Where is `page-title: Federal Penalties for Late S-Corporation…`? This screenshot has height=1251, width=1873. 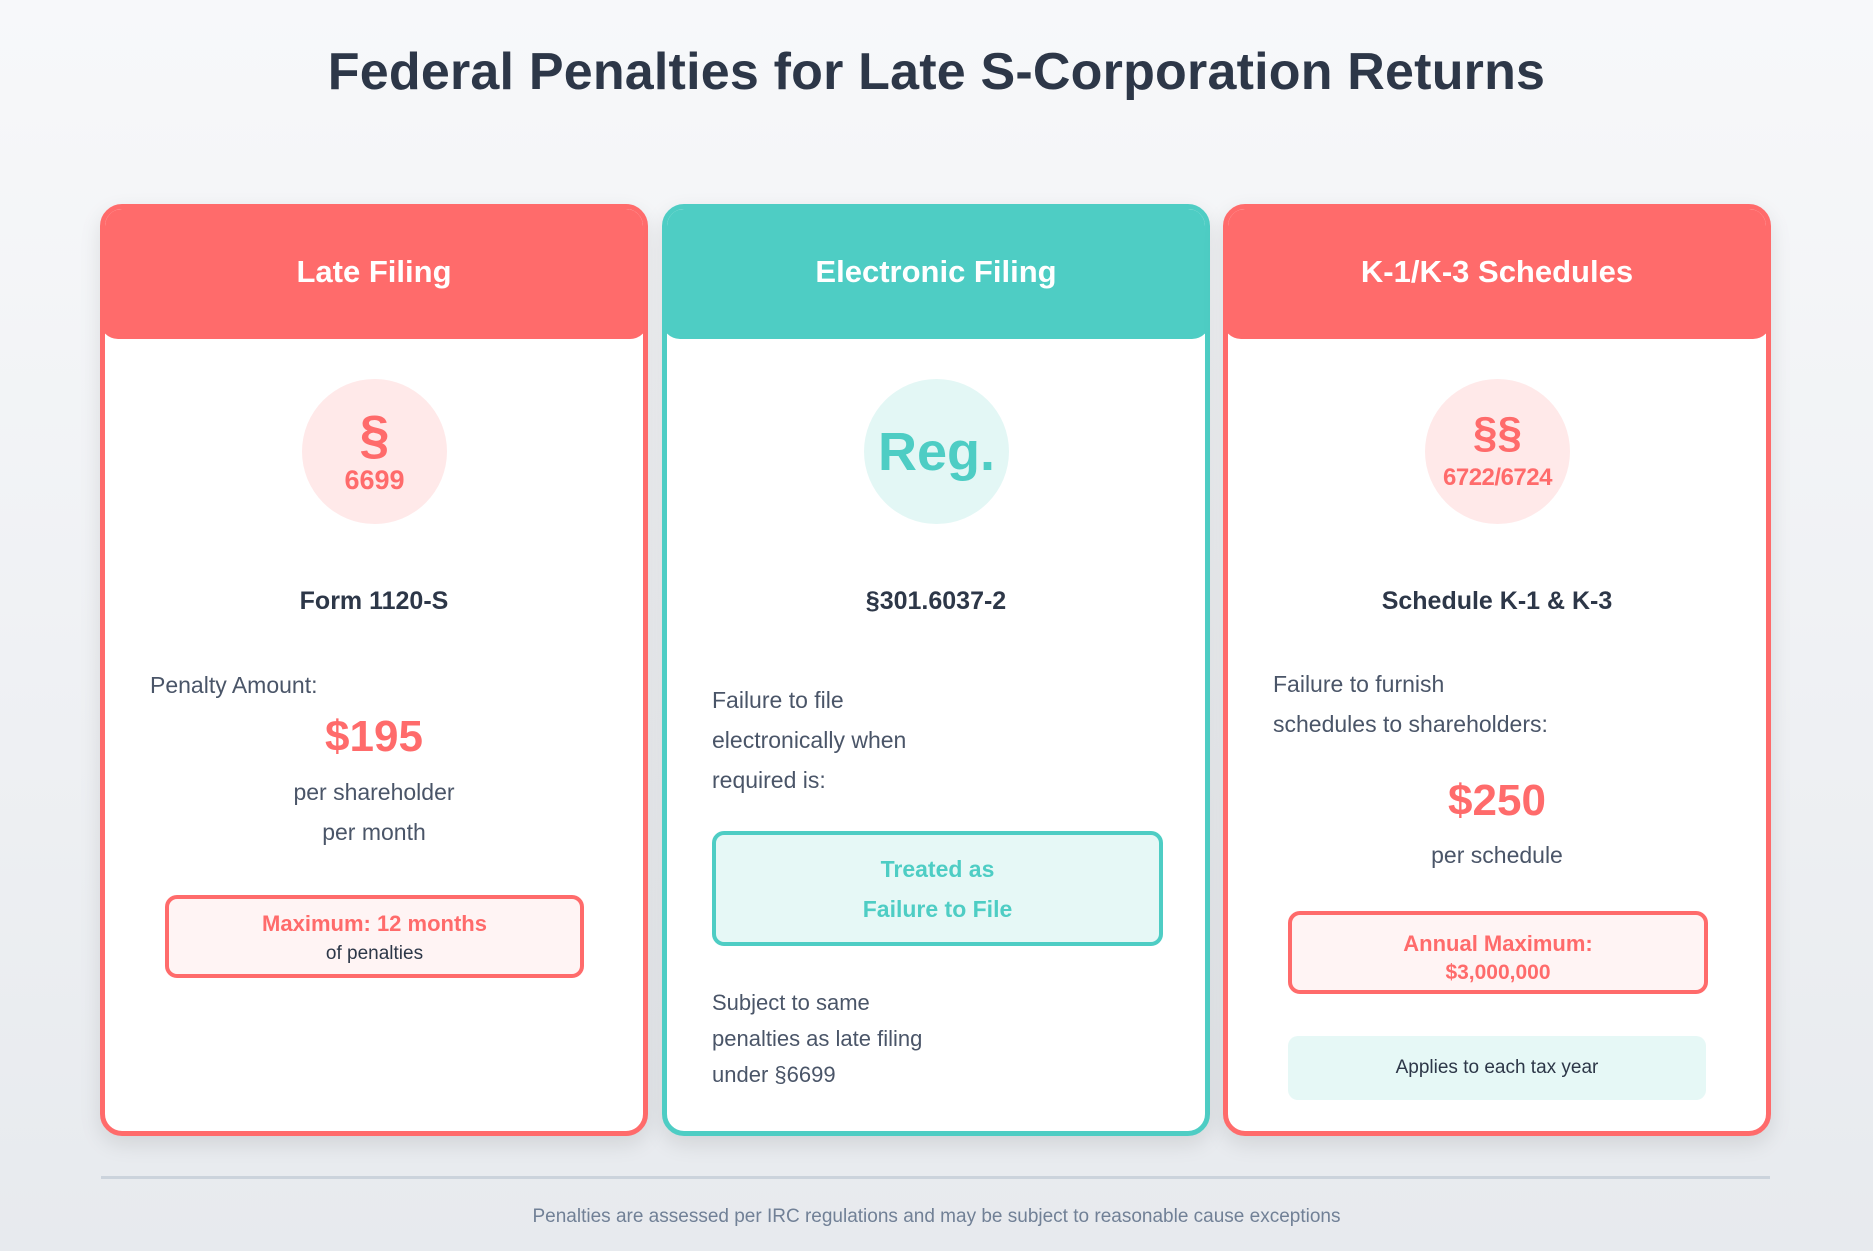 page-title: Federal Penalties for Late S-Corporation… is located at coordinates (936, 72).